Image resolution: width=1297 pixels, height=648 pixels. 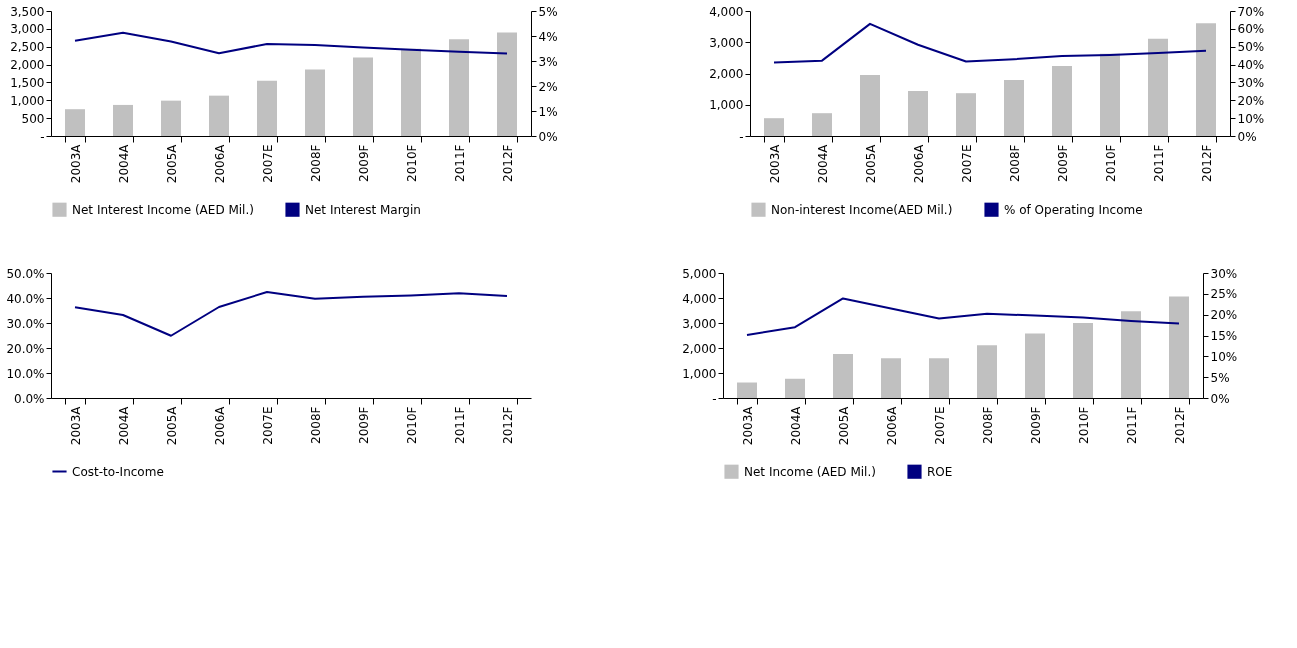 I want to click on y2-tick-label: 20%, so click(x=1224, y=315).